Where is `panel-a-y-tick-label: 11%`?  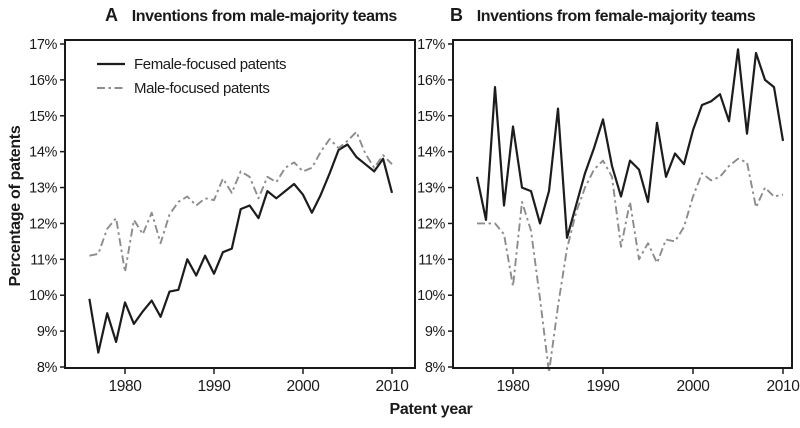 panel-a-y-tick-label: 11% is located at coordinates (43, 260).